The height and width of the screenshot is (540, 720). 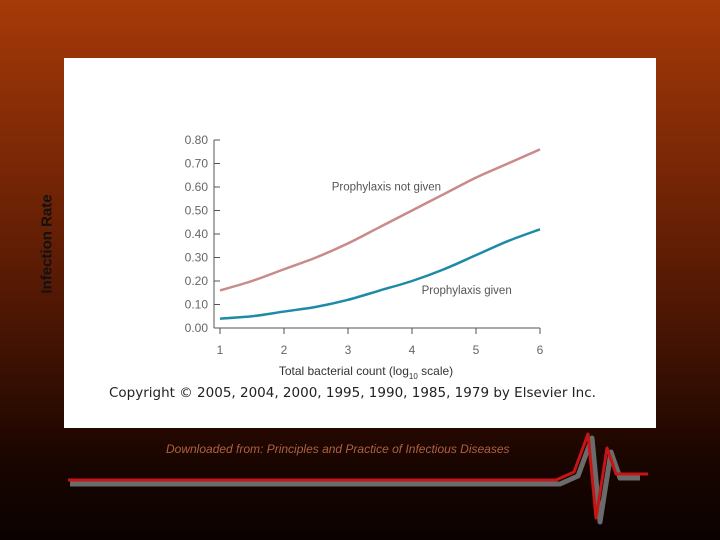 I want to click on y-tick-label: 0.20, so click(x=197, y=281).